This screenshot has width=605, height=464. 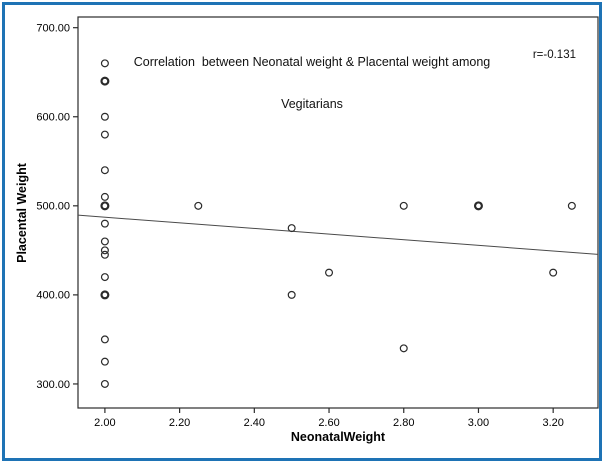 I want to click on x-tick-label: 2.00, so click(x=104, y=423).